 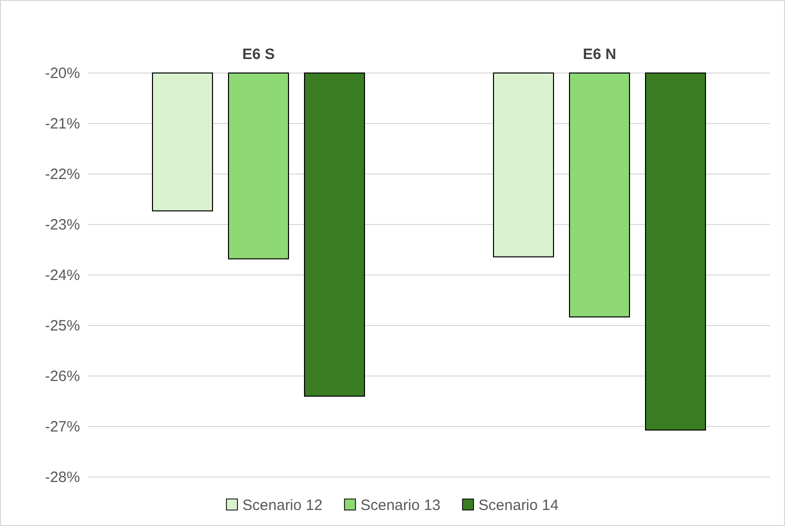 What do you see at coordinates (62, 174) in the screenshot?
I see `y-tick-label: -22%` at bounding box center [62, 174].